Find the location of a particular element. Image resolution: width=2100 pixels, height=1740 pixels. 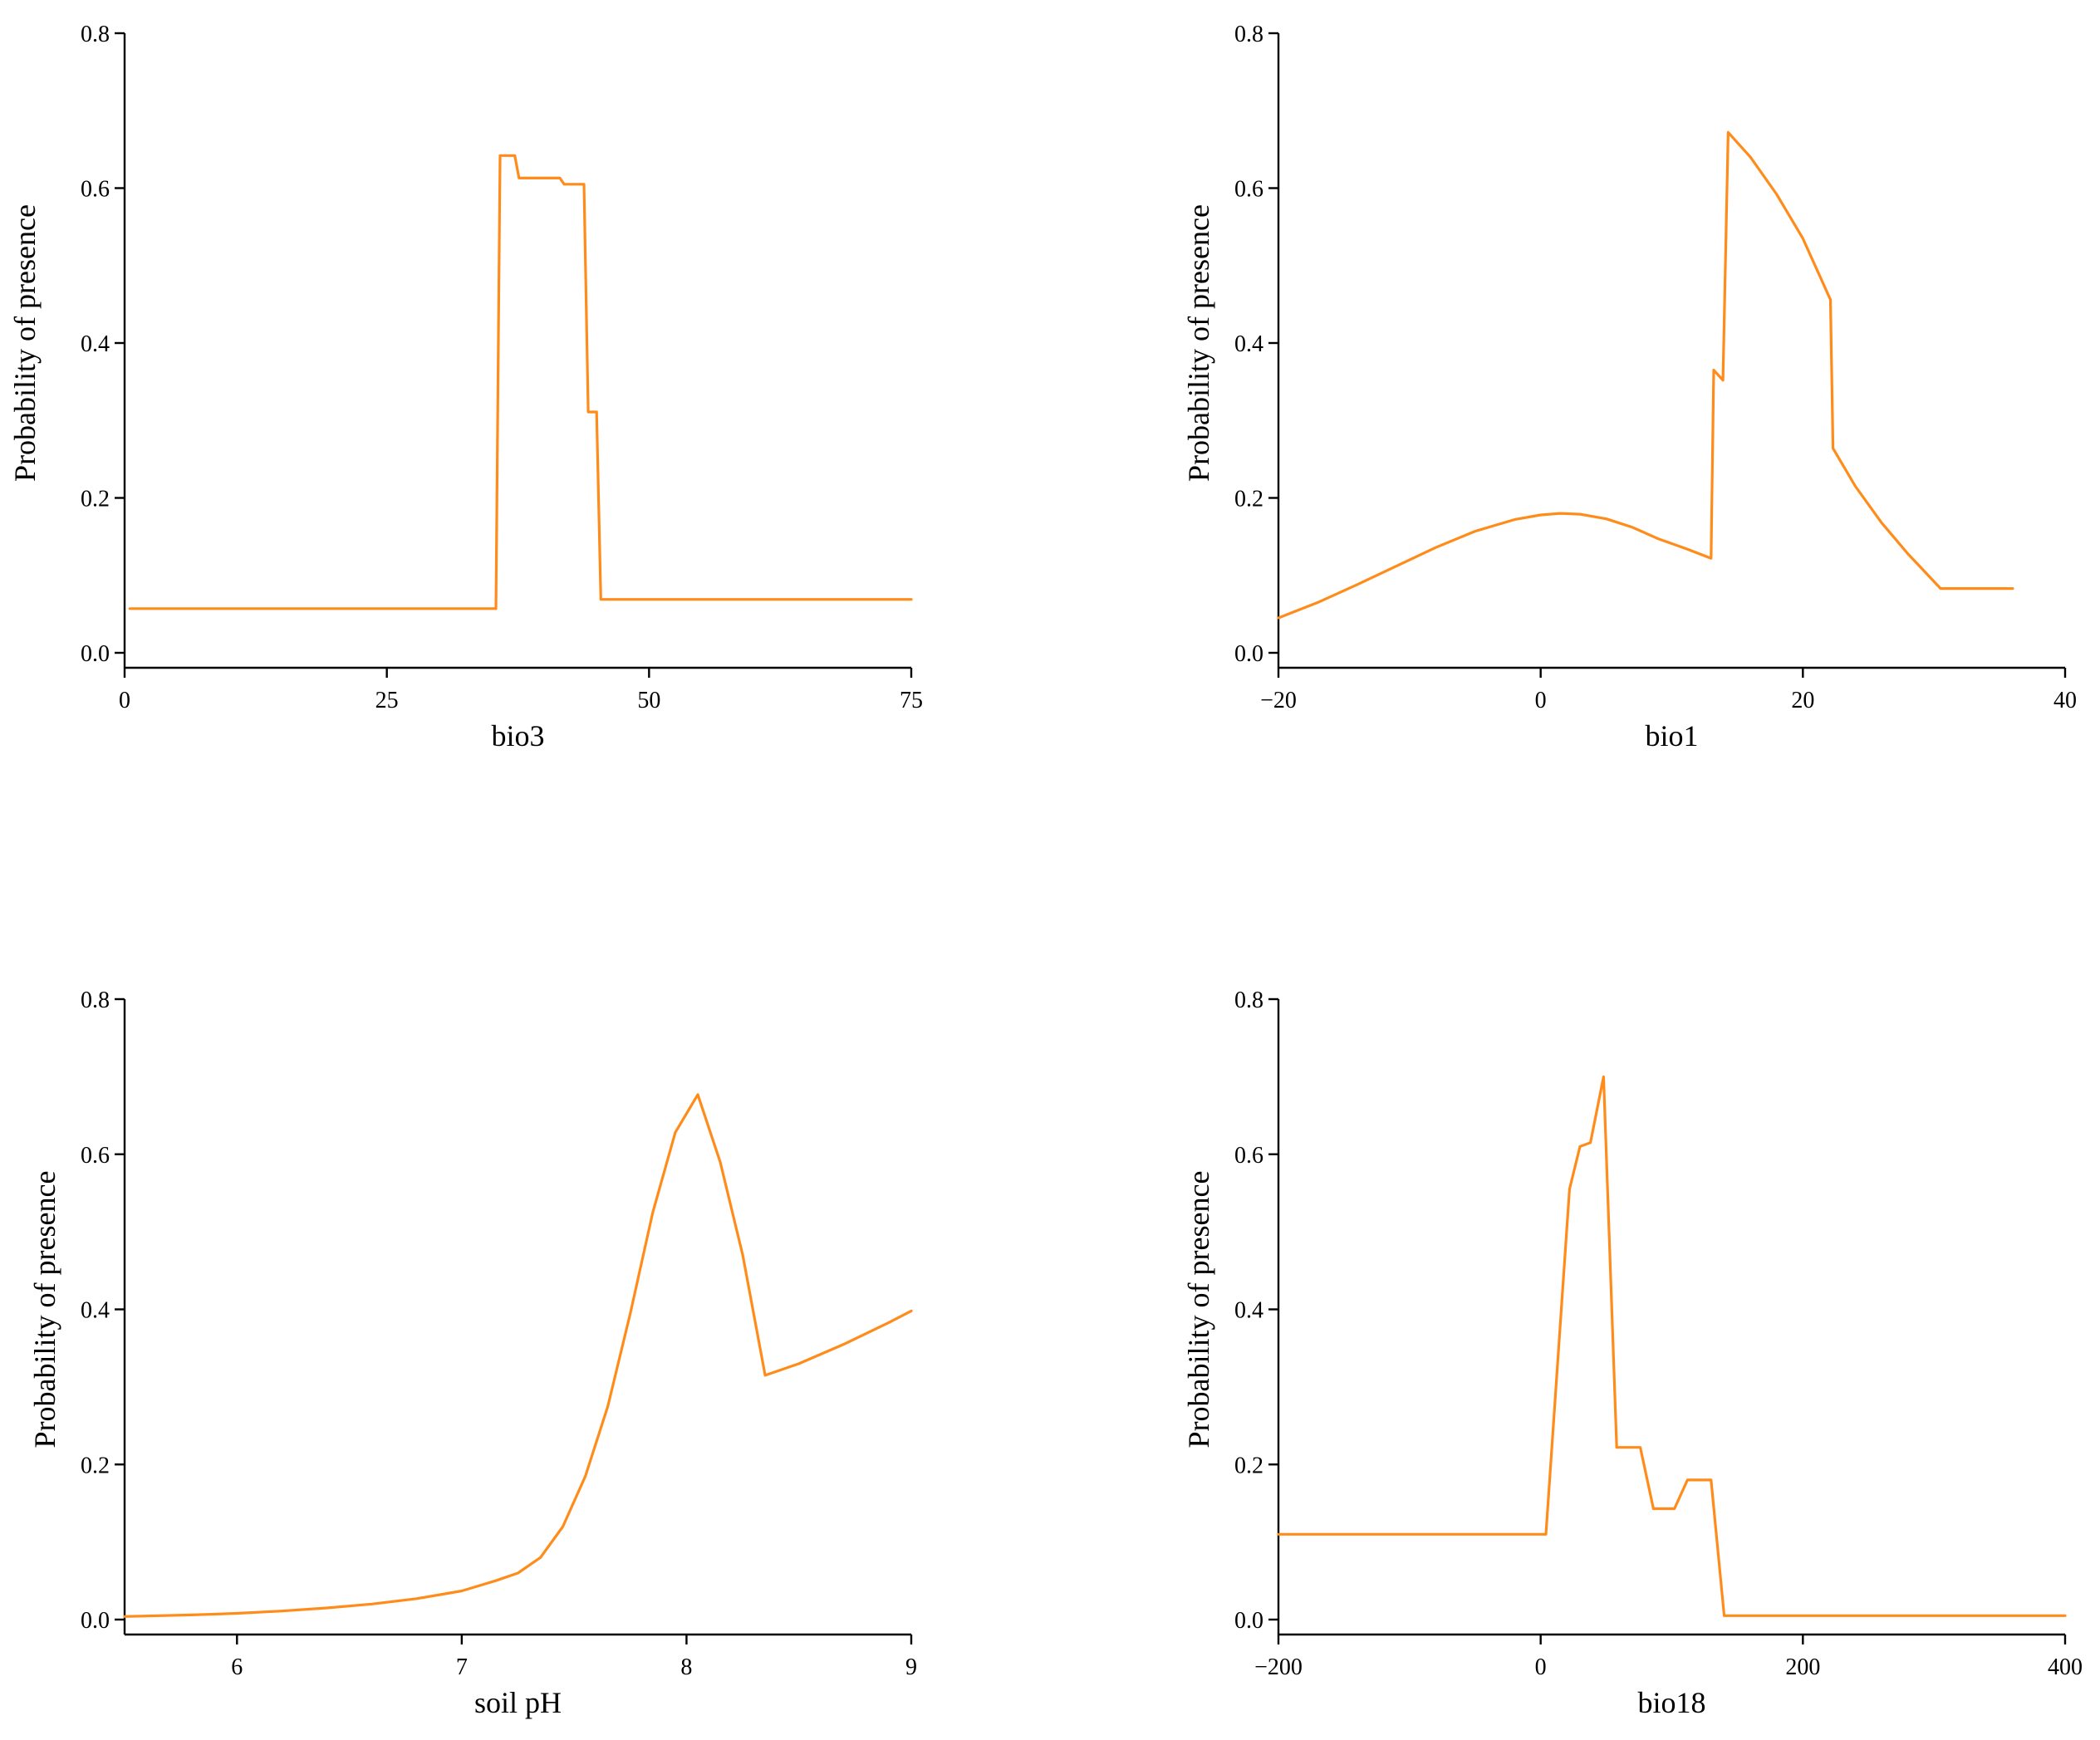

x-axis-title: bio1 is located at coordinates (1671, 736).